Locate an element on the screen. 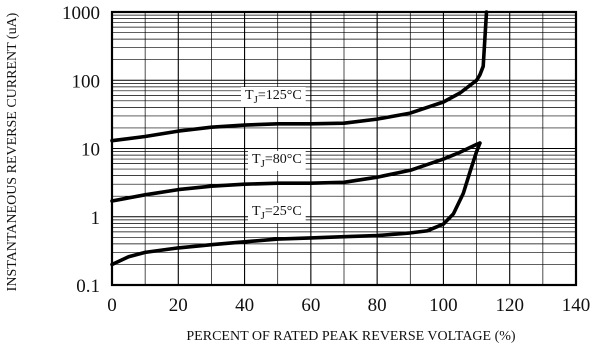  y-tick-label: 1 is located at coordinates (96, 218).